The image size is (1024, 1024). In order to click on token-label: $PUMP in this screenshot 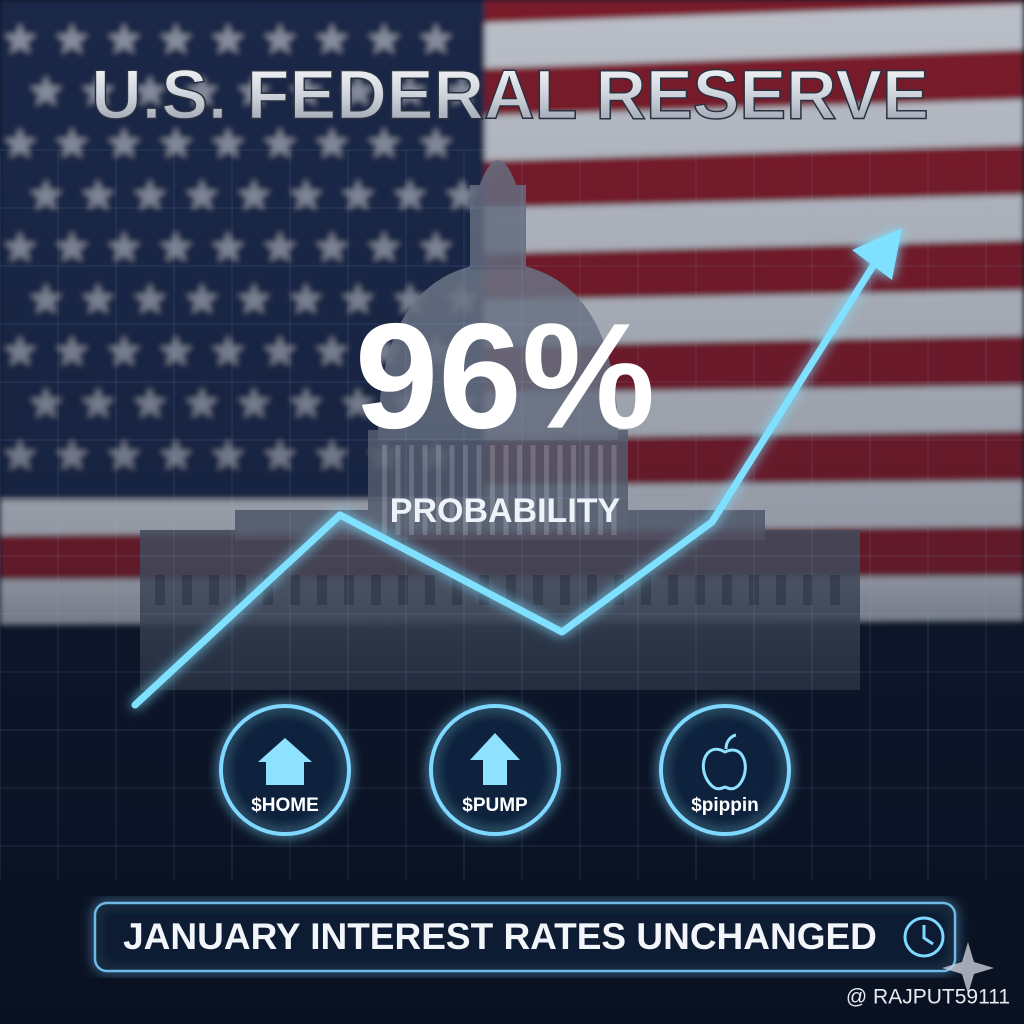, I will do `click(495, 805)`.